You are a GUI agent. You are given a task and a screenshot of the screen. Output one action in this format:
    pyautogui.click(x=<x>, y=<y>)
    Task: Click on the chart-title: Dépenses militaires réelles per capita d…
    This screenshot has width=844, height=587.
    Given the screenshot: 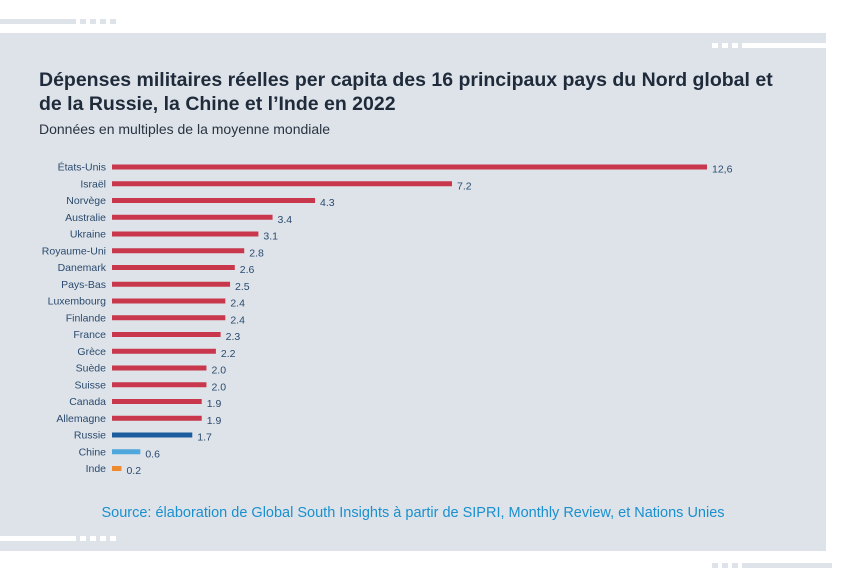 What is the action you would take?
    pyautogui.click(x=406, y=92)
    